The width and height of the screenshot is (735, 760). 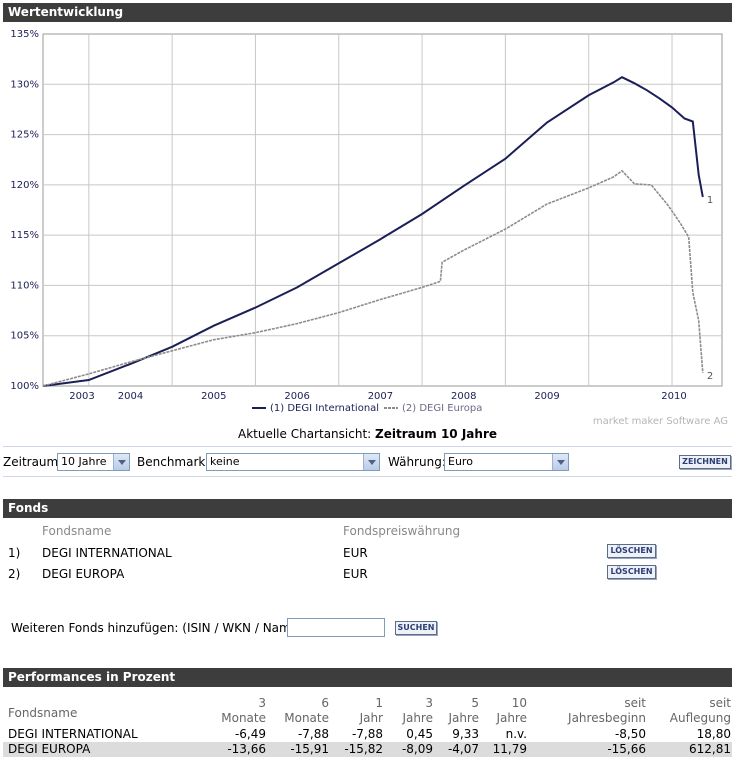 I want to click on series-end-label: 1, so click(x=710, y=200).